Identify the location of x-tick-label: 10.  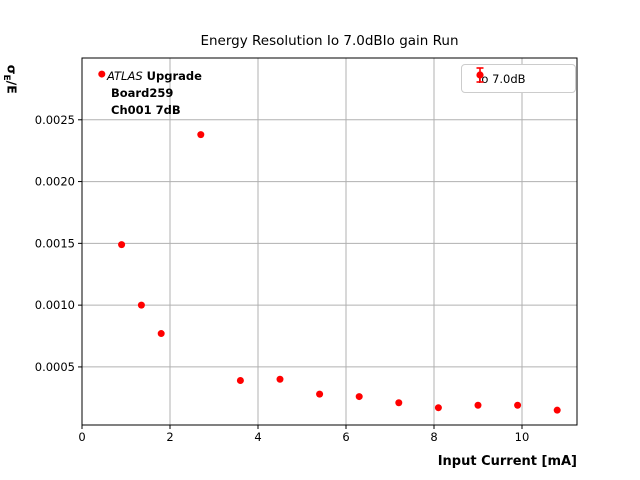
(522, 437).